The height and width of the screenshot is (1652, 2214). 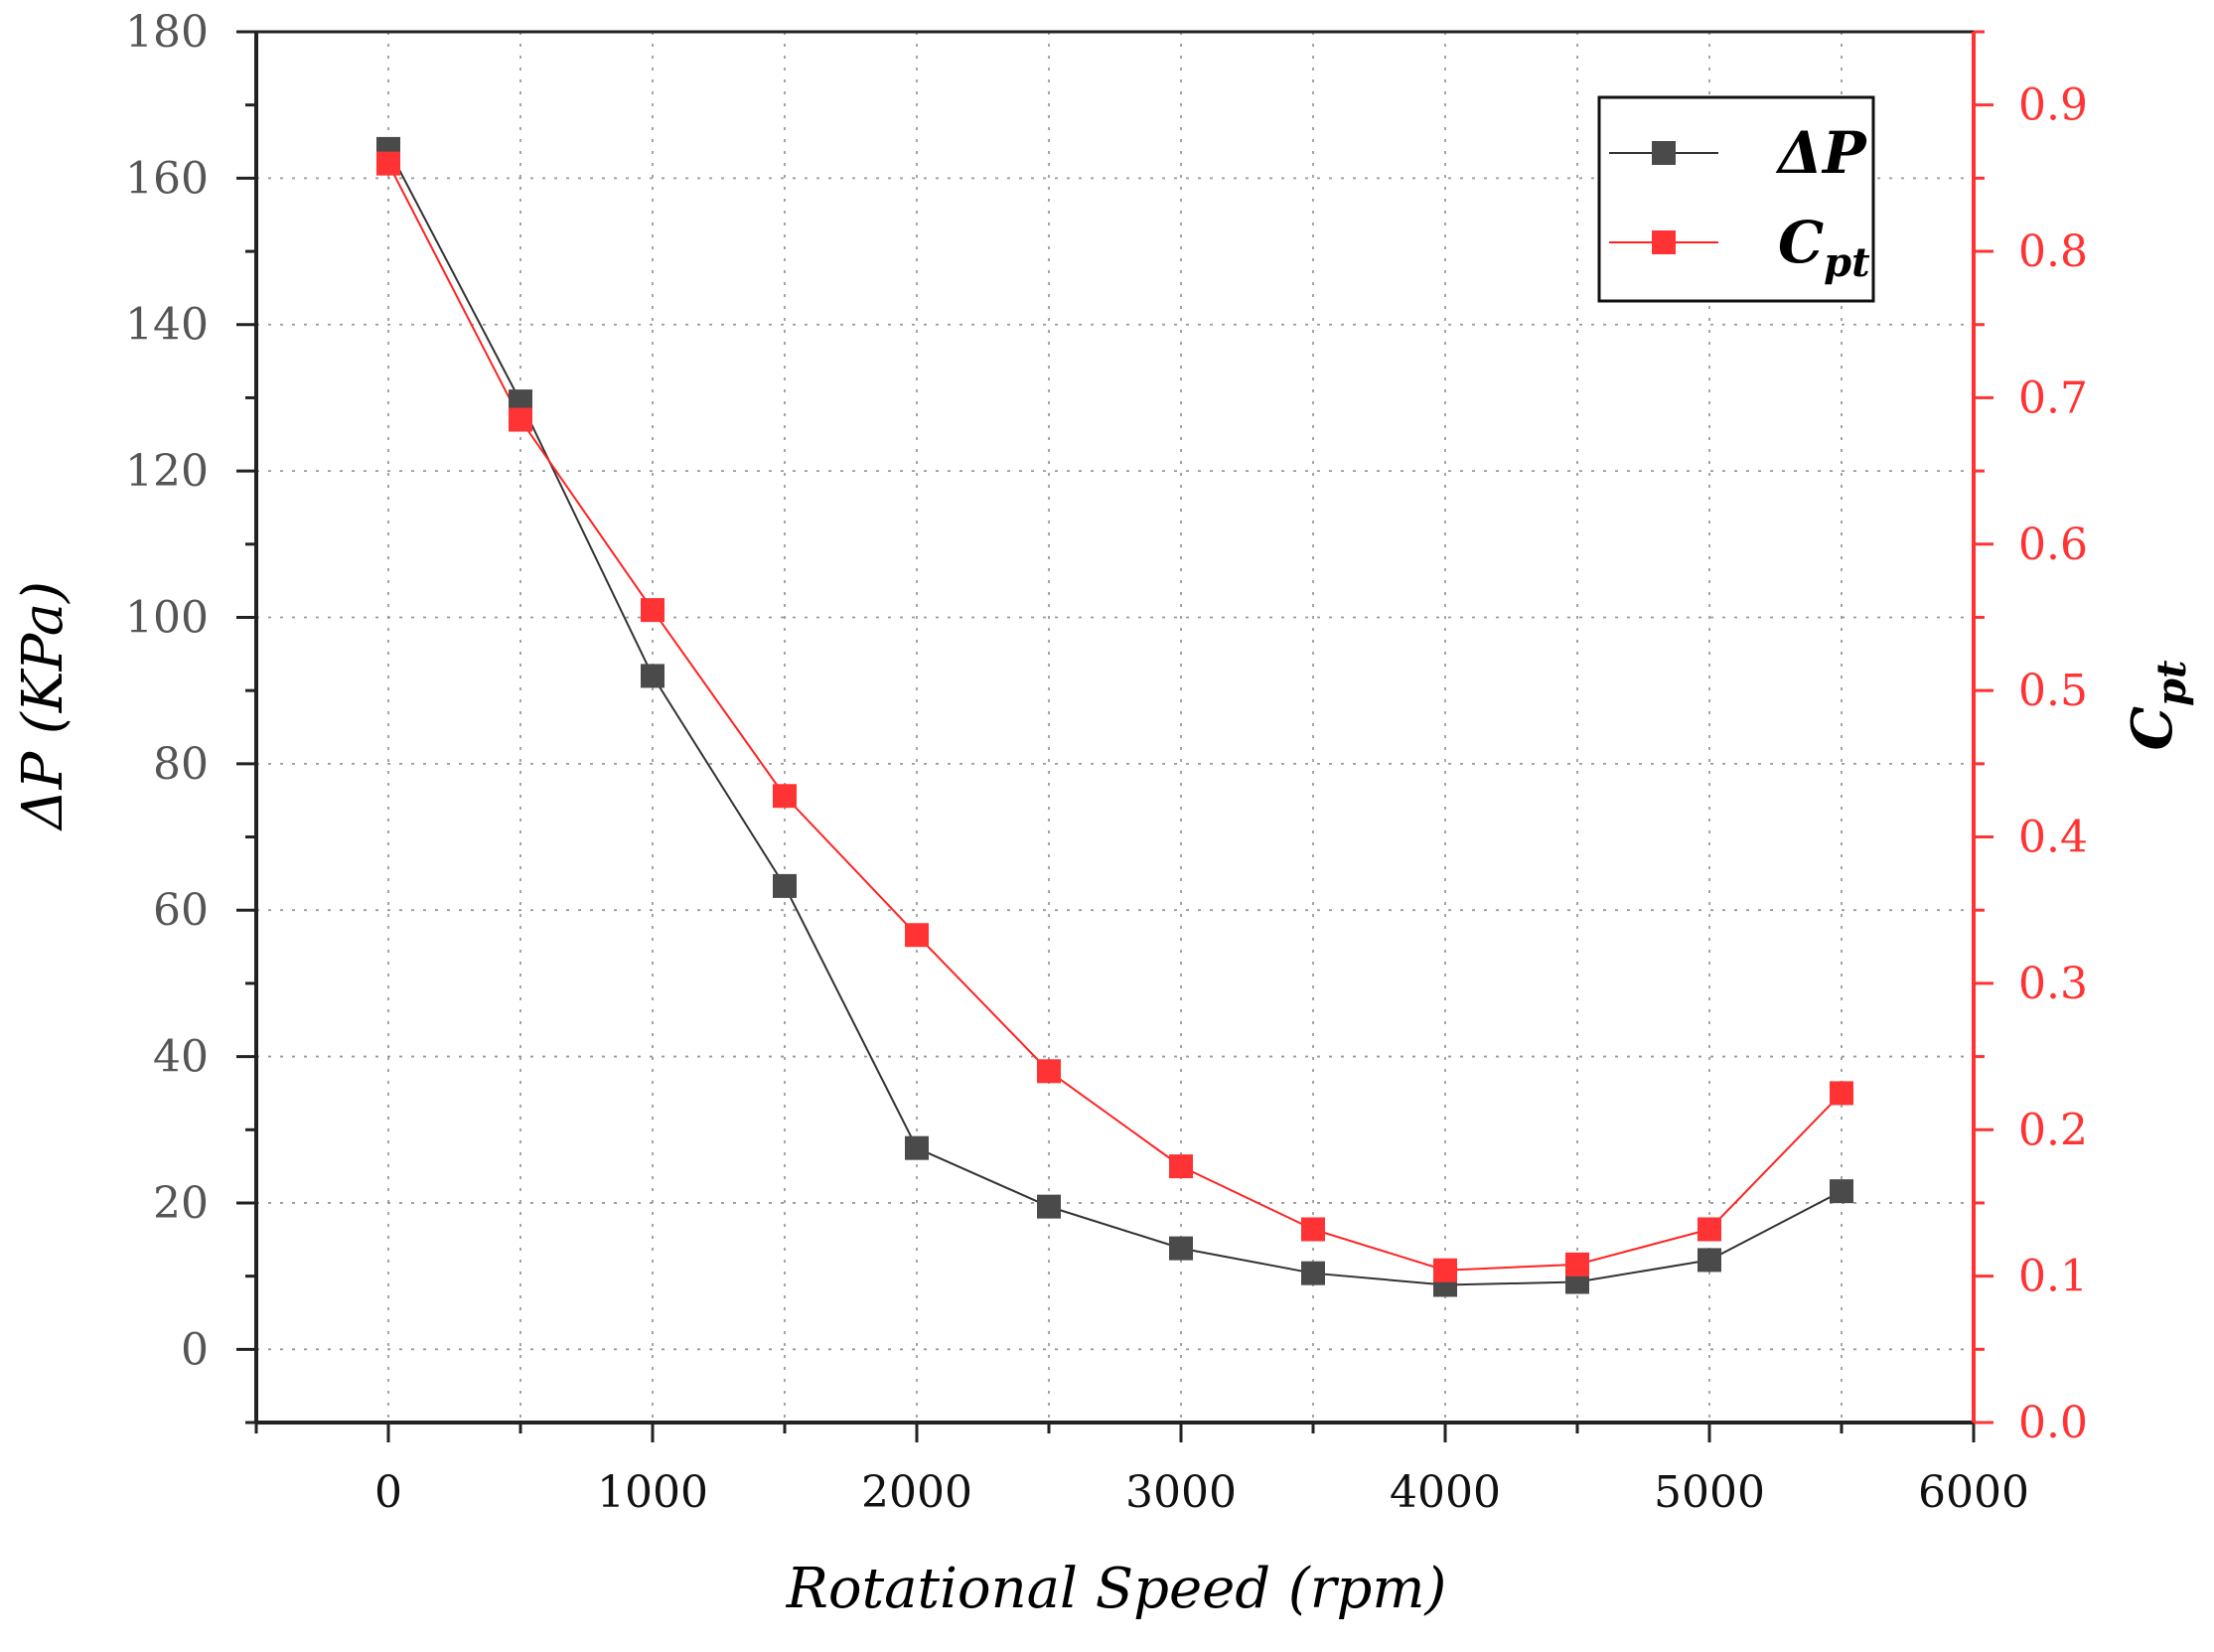 What do you see at coordinates (388, 1492) in the screenshot?
I see `x-tick-label: 0` at bounding box center [388, 1492].